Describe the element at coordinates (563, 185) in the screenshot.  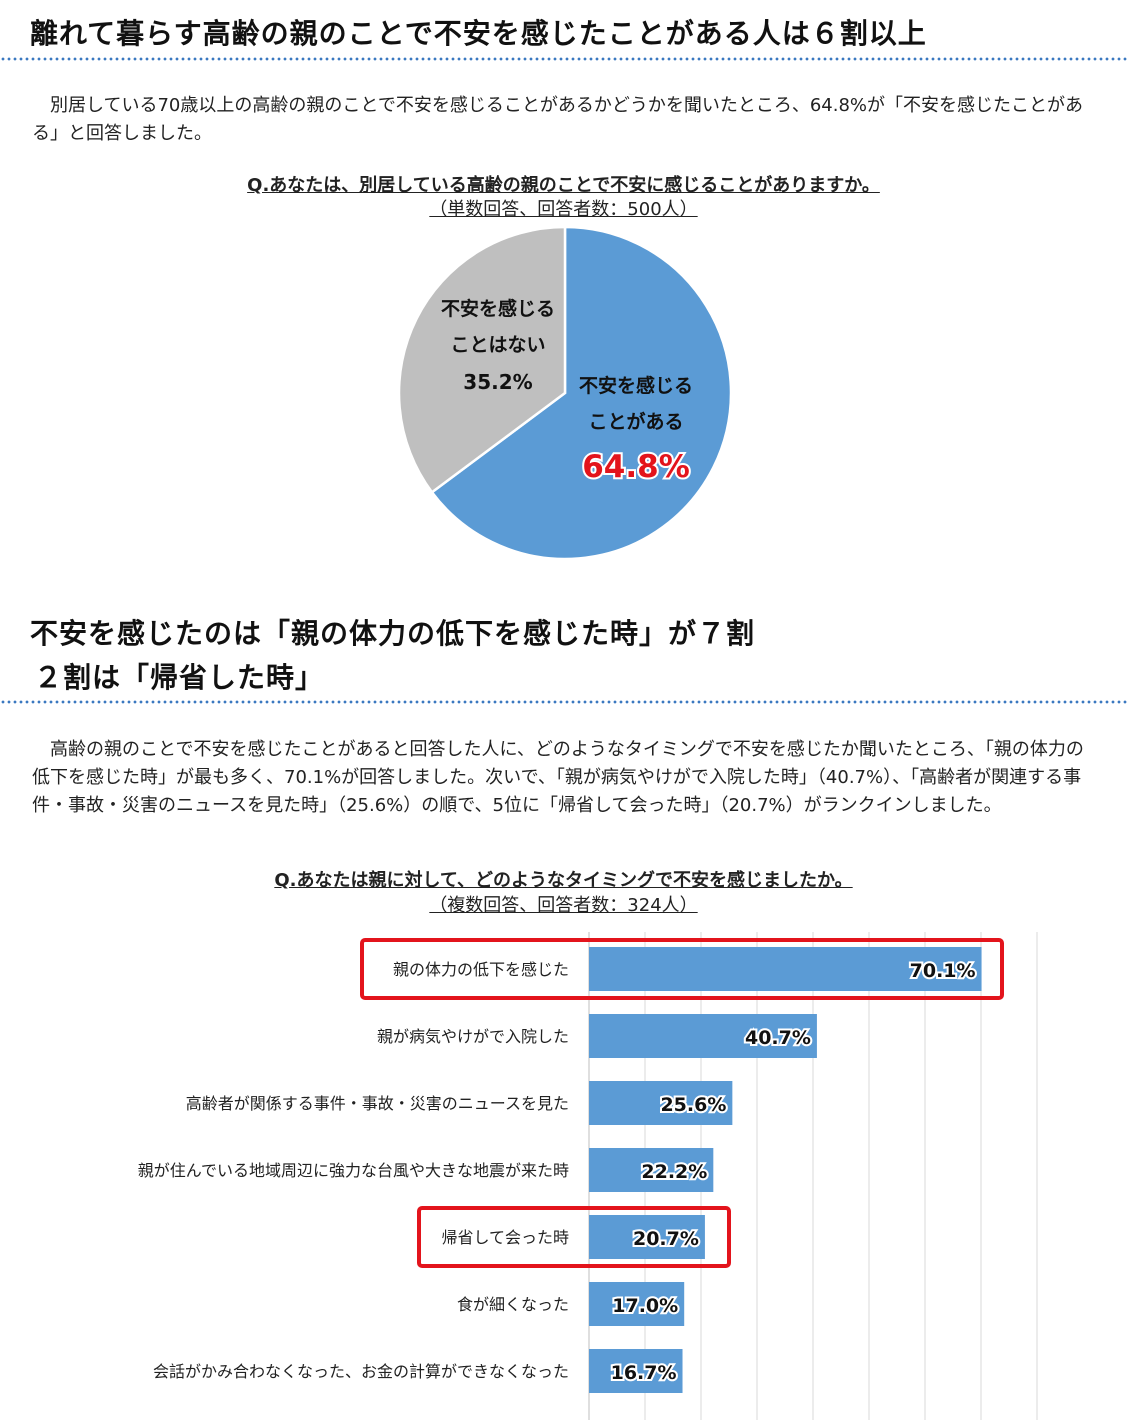
I see `pie-question-title: Q.あなたは、別居している高齢の親のことで不安に感じることがありますか。` at that location.